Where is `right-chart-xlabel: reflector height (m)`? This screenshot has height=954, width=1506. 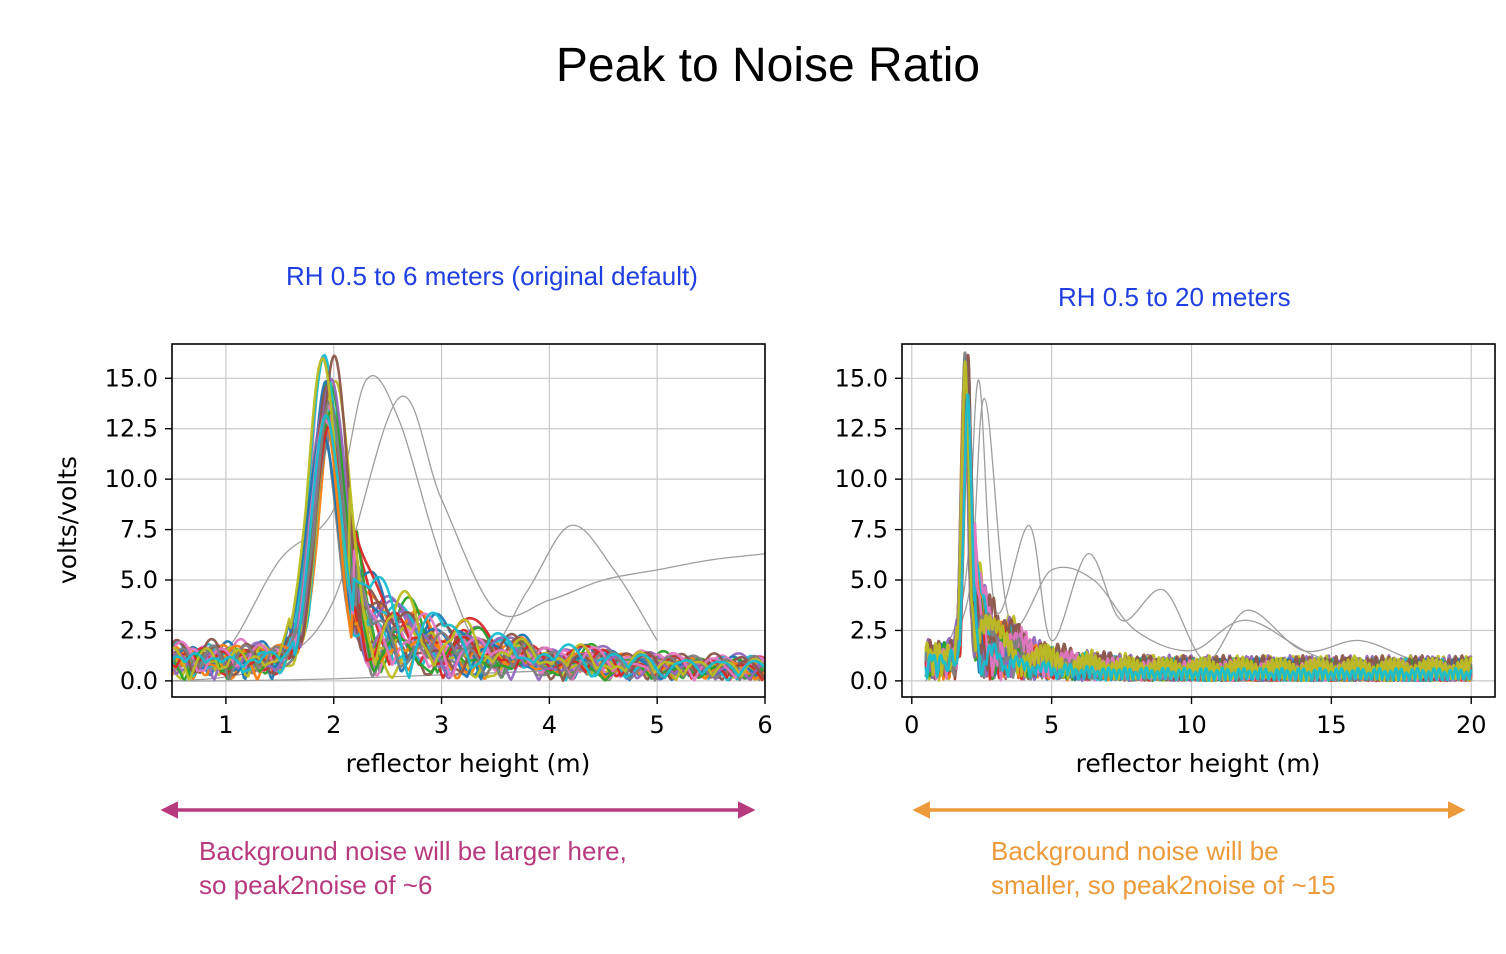 right-chart-xlabel: reflector height (m) is located at coordinates (1198, 763).